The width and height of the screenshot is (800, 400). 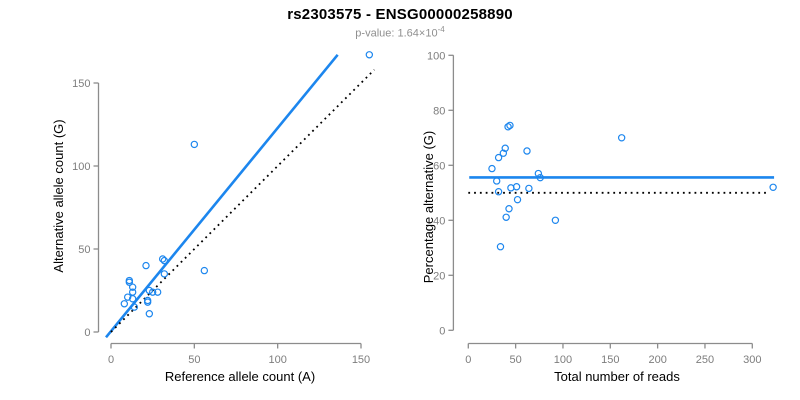 What do you see at coordinates (752, 360) in the screenshot?
I see `x-tick-label: 300` at bounding box center [752, 360].